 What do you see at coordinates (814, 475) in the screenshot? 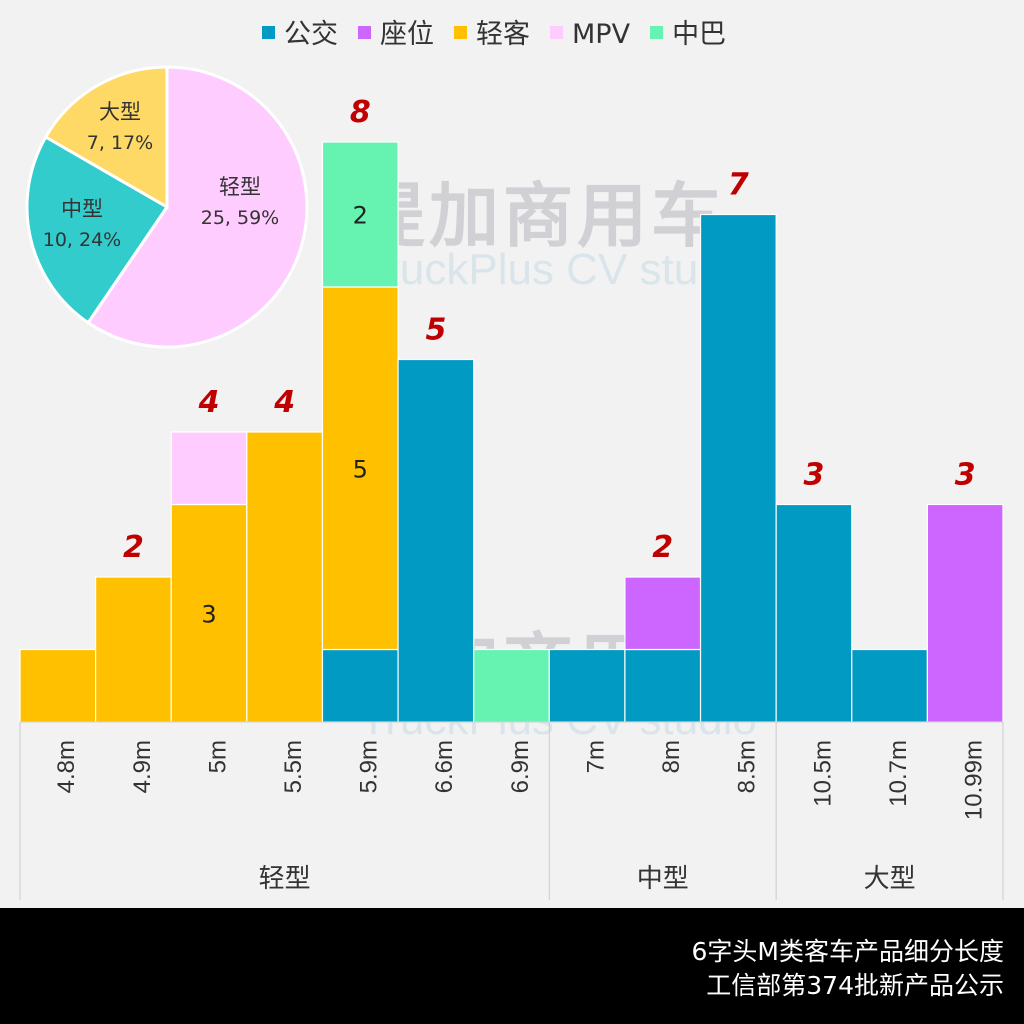
I see `total-label-10.5m: 3` at bounding box center [814, 475].